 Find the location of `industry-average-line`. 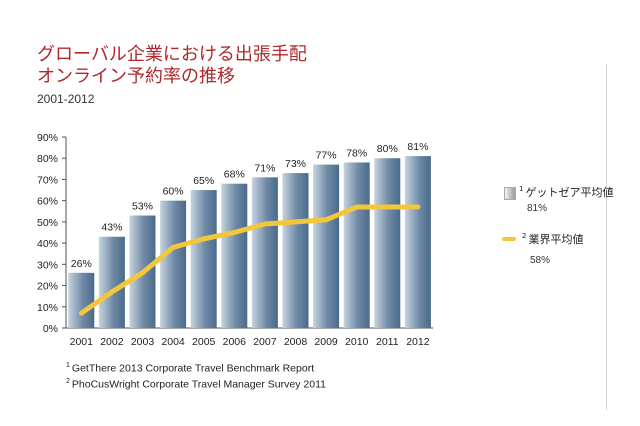

industry-average-line is located at coordinates (249, 260).